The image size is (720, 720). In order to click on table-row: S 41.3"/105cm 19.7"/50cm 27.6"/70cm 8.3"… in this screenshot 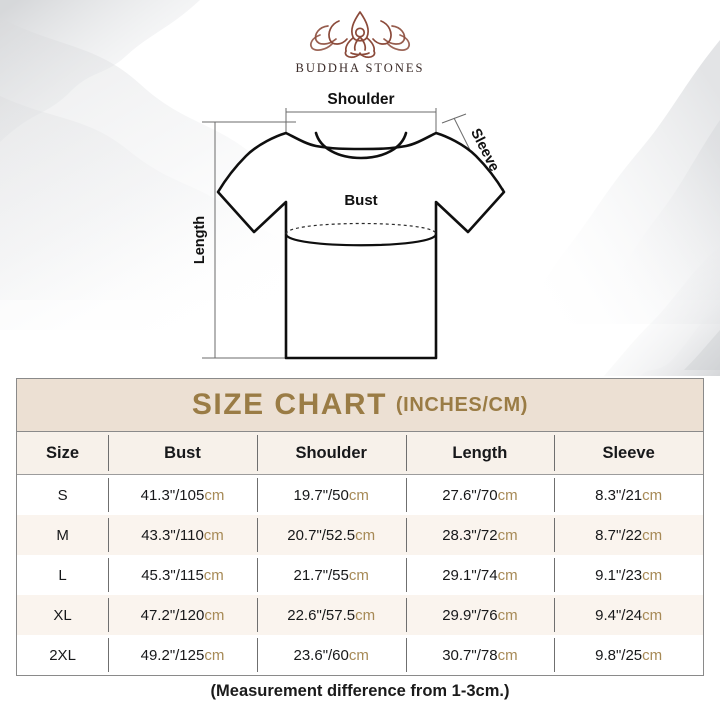, I will do `click(360, 495)`.